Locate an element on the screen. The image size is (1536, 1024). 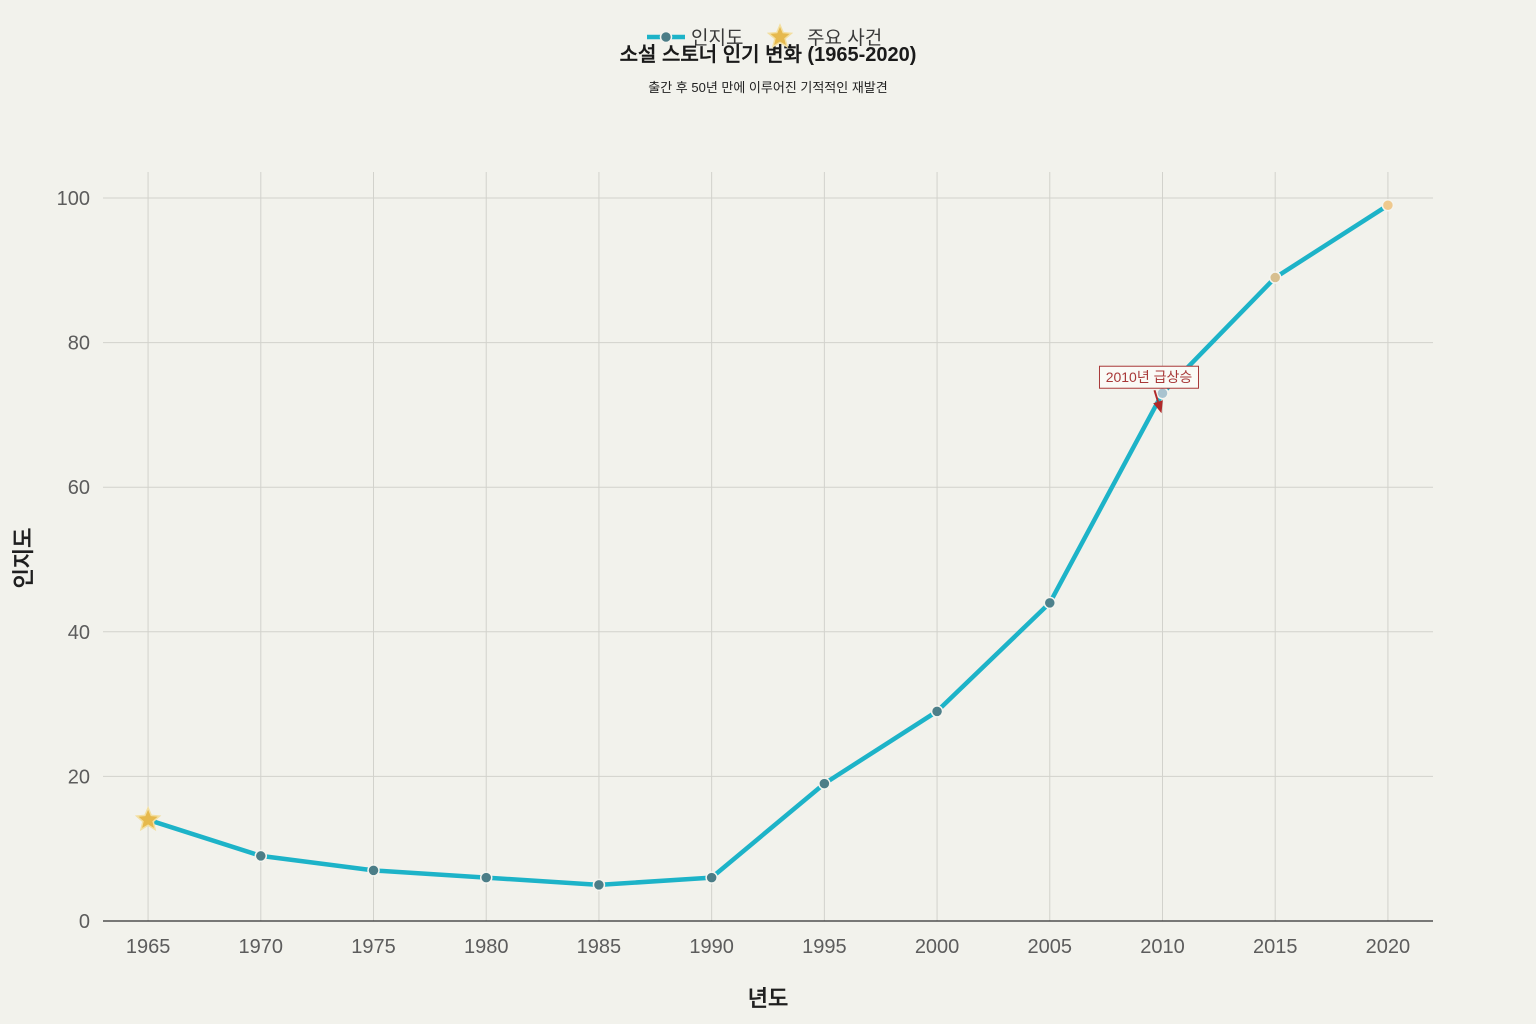
legend-marker-swatch is located at coordinates (666, 37).